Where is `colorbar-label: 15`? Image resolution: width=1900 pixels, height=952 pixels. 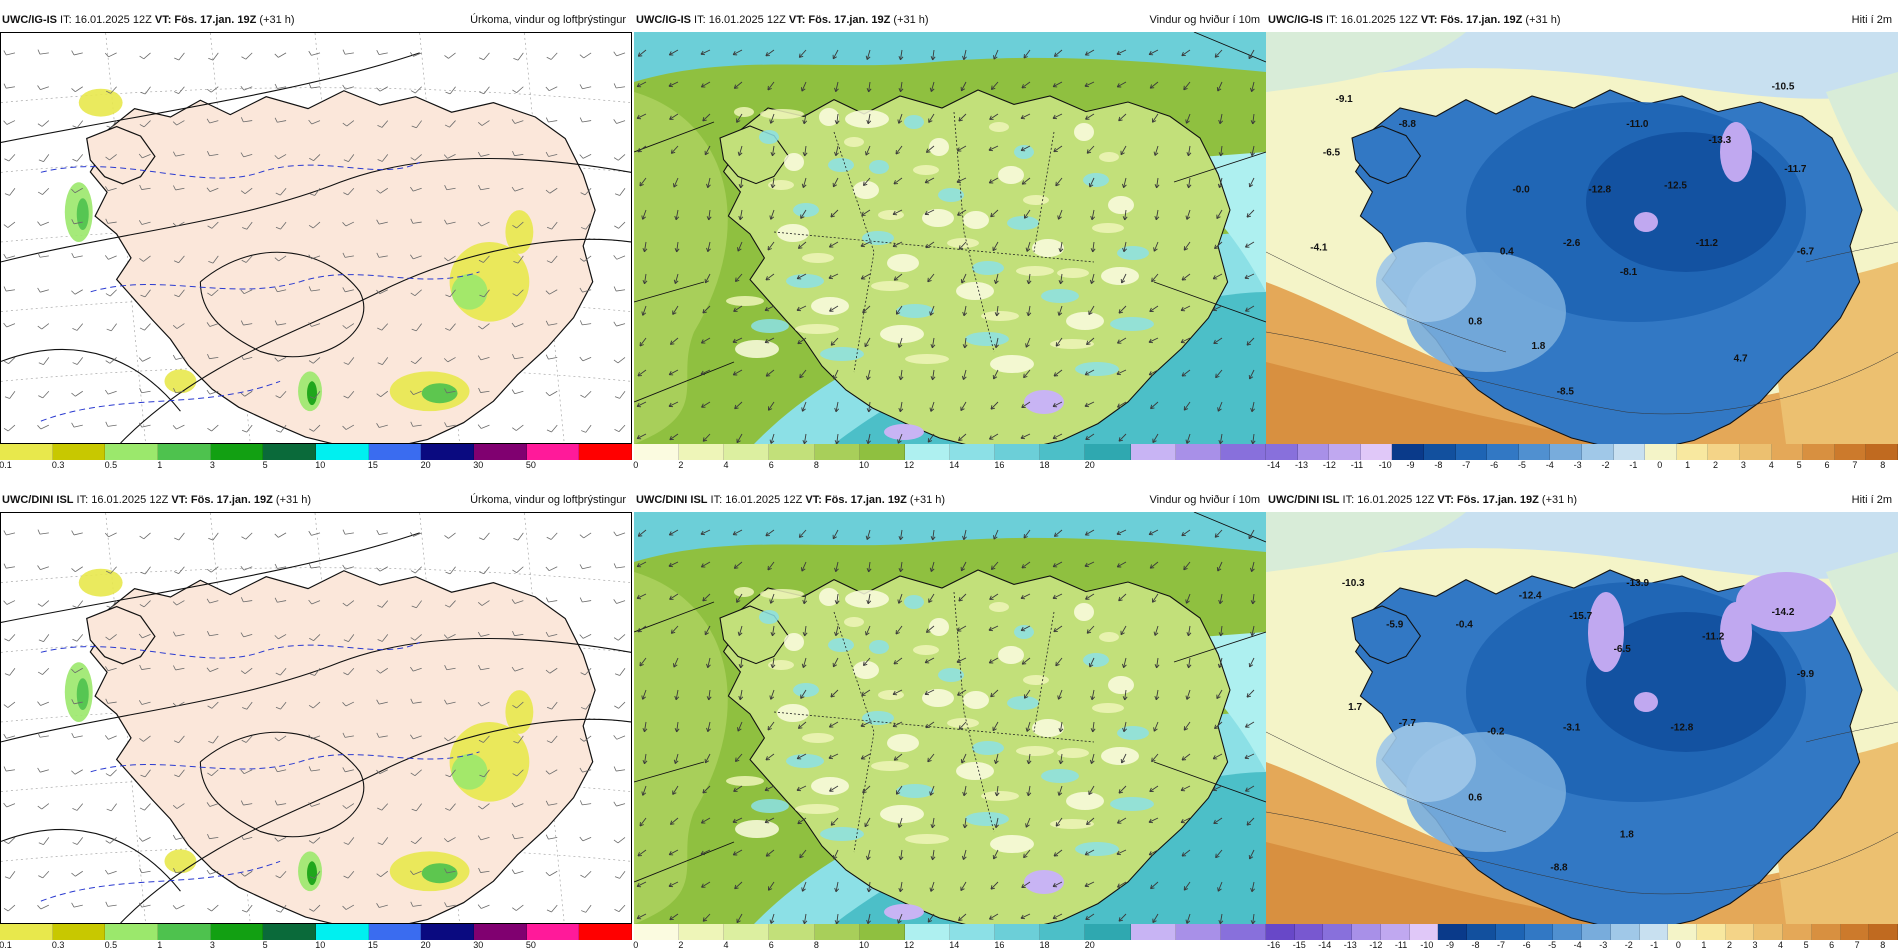 colorbar-label: 15 is located at coordinates (373, 945).